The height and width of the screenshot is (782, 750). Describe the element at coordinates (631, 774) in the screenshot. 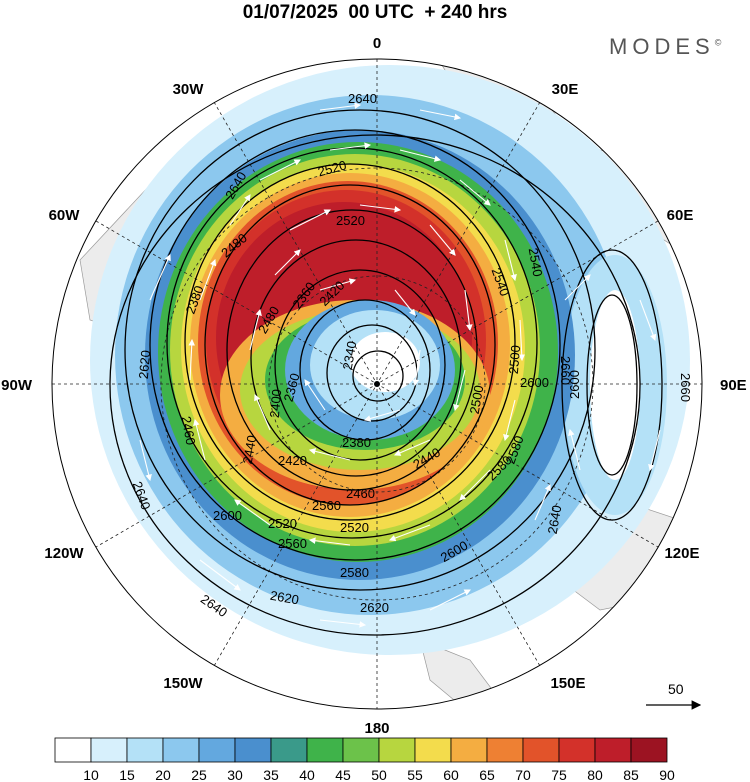

I see `colorbar-tick: 85` at that location.